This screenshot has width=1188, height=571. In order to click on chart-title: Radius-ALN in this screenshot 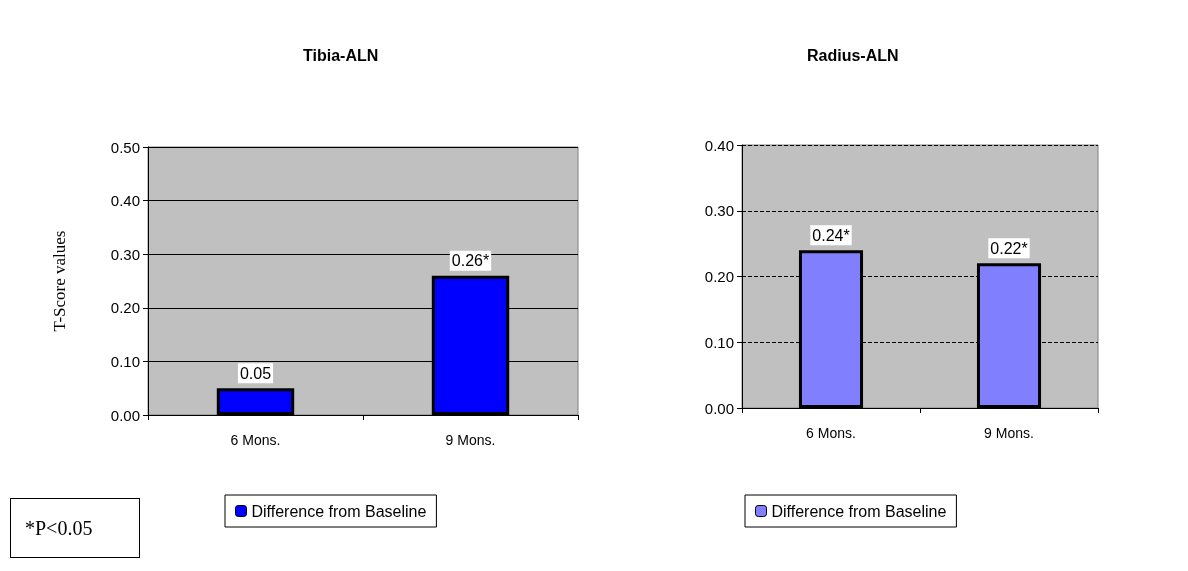, I will do `click(853, 55)`.